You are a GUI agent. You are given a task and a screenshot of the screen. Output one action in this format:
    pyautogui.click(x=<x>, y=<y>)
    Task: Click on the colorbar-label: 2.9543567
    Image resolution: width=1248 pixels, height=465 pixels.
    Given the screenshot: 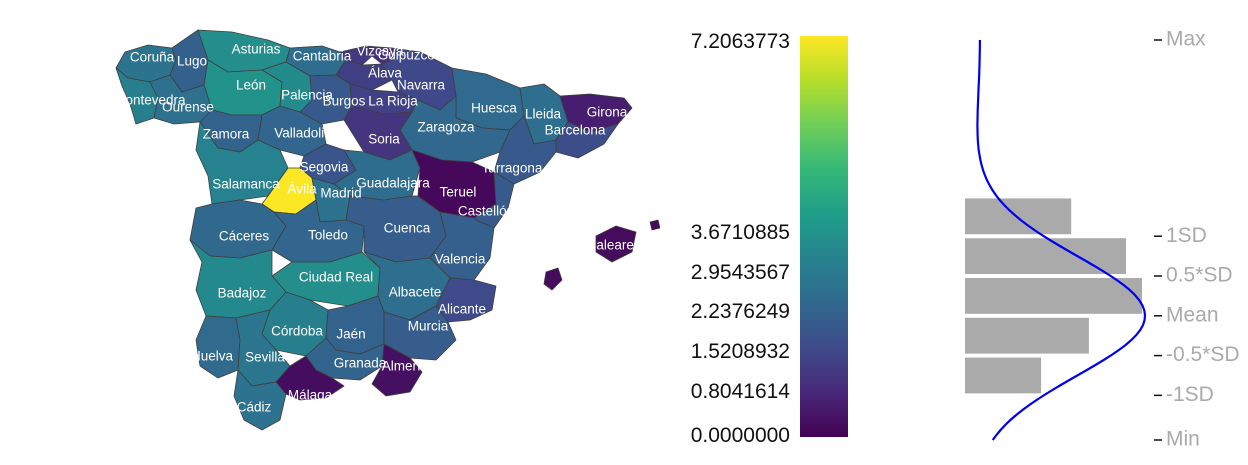 What is the action you would take?
    pyautogui.click(x=740, y=272)
    